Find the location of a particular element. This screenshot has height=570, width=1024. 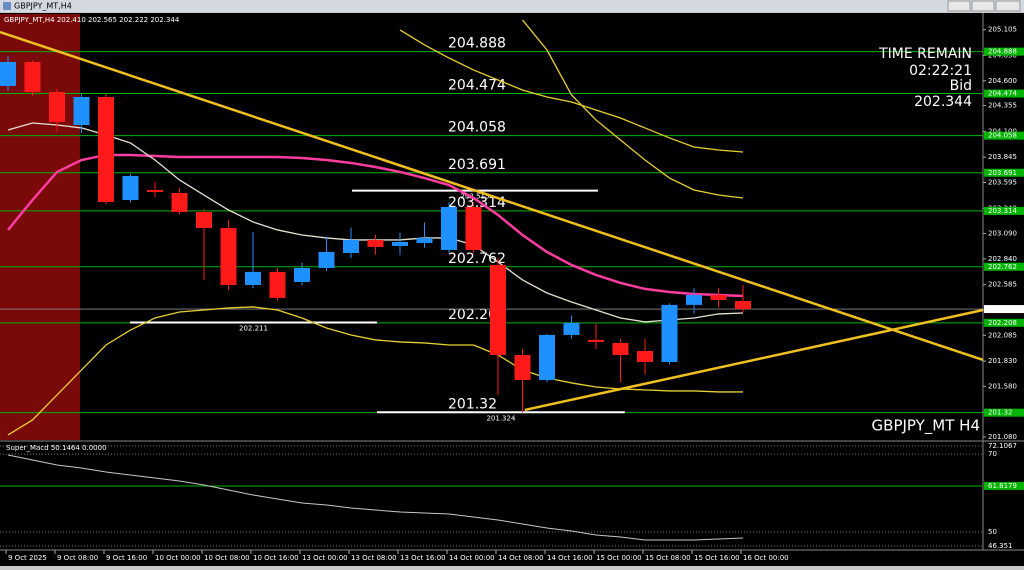

x-tick-label: 13 Oct 00:00 is located at coordinates (325, 558).